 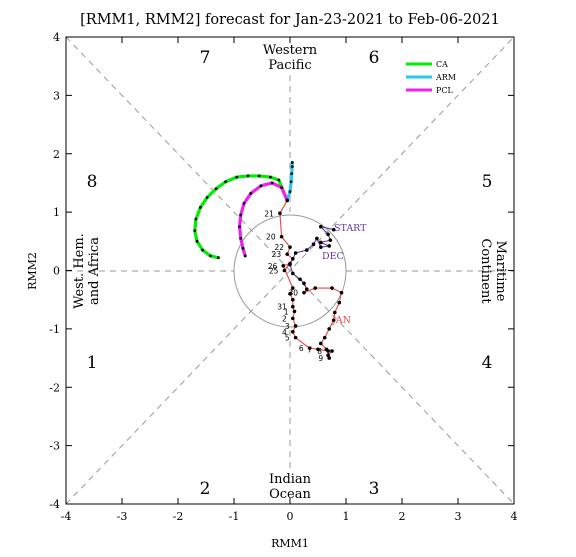 What do you see at coordinates (54, 329) in the screenshot?
I see `y-tick-label: -1` at bounding box center [54, 329].